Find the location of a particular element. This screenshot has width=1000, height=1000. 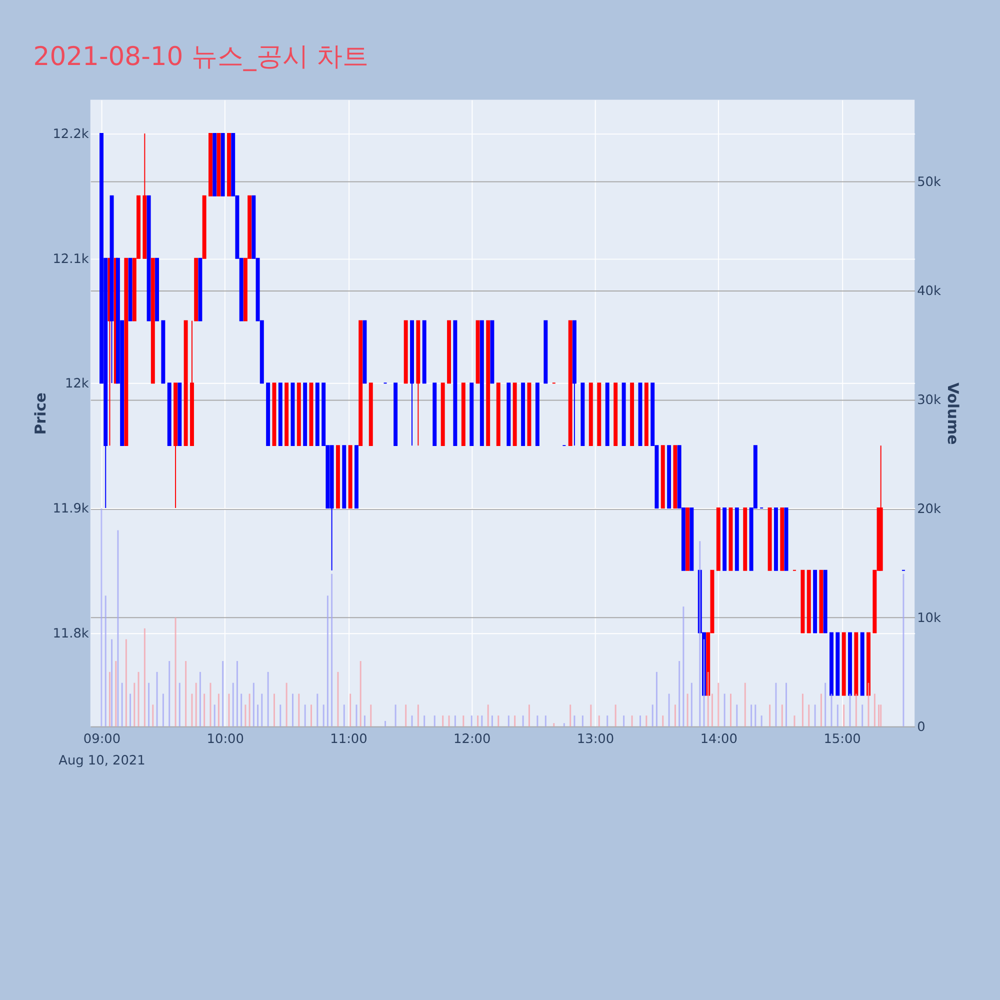

x-tick-label: 13:00 is located at coordinates (595, 739).